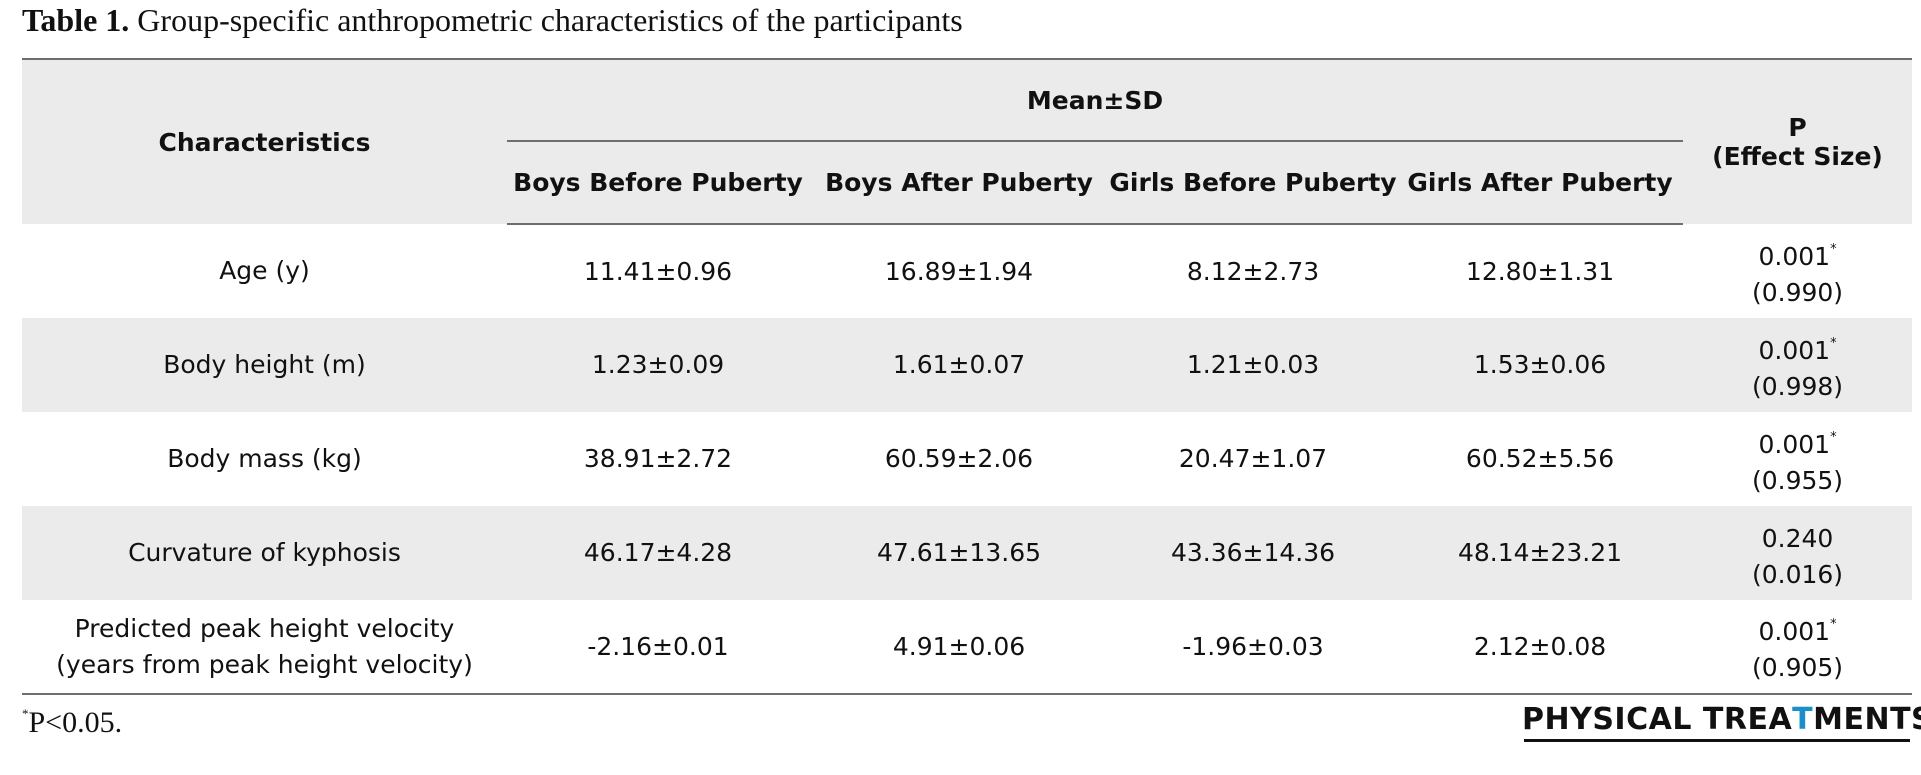  I want to click on cell-p-effect: 0.001* (0.955), so click(1797, 459).